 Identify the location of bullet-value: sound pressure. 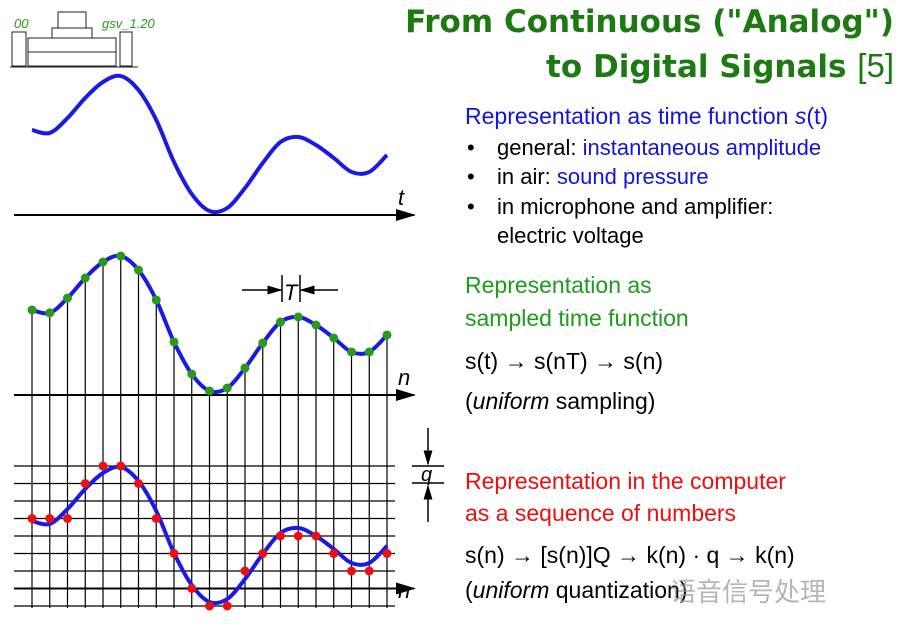
(632, 176).